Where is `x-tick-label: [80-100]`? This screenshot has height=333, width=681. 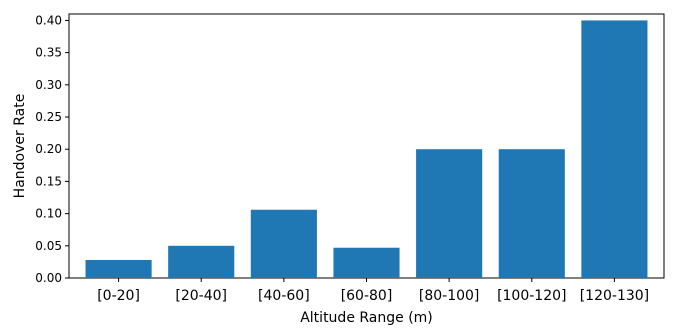 x-tick-label: [80-100] is located at coordinates (449, 296).